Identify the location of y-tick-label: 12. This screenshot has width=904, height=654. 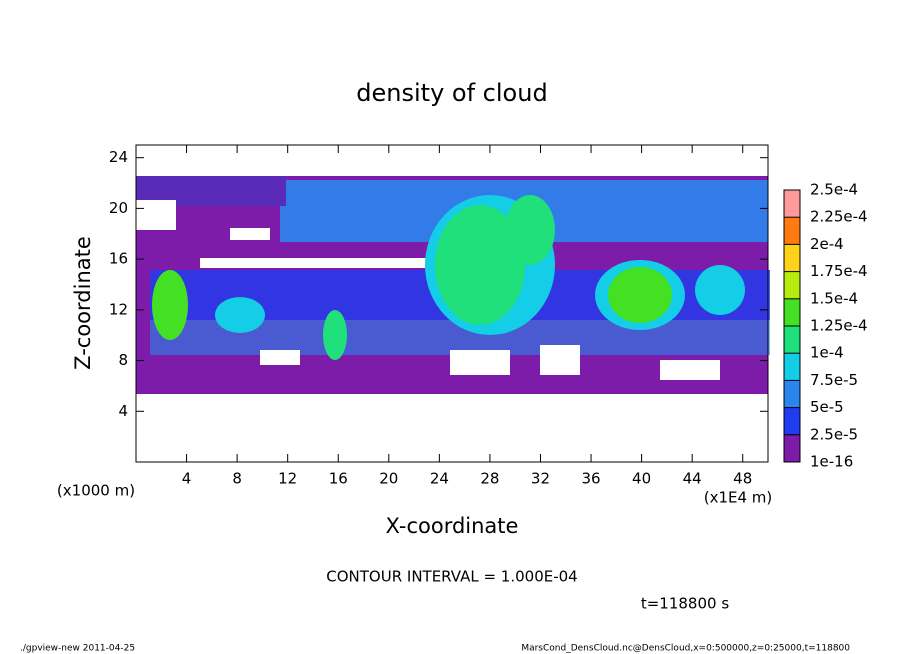
(118, 309).